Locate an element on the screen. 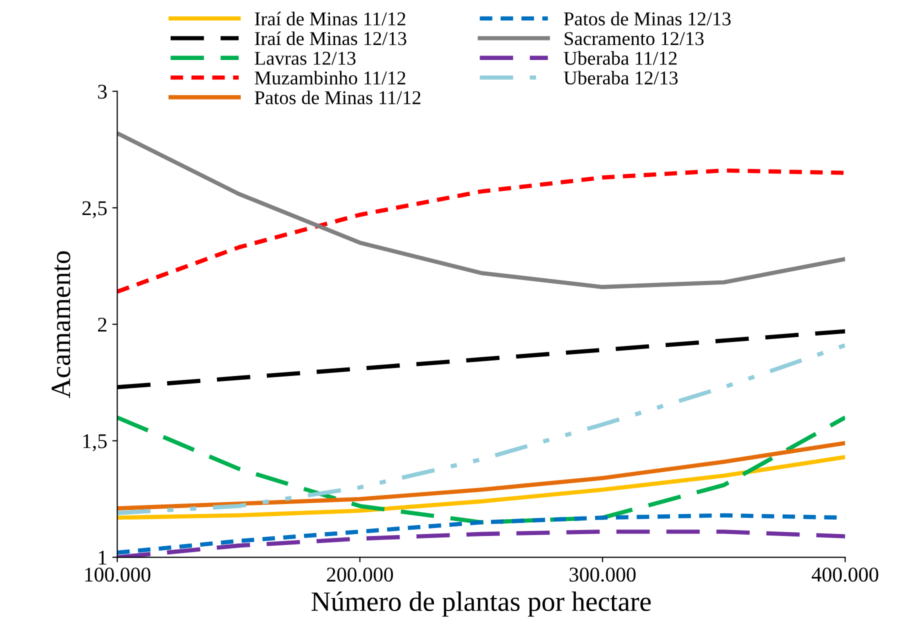 This screenshot has width=902, height=634. legend-label: Iraí de Minas 11/12 is located at coordinates (330, 19).